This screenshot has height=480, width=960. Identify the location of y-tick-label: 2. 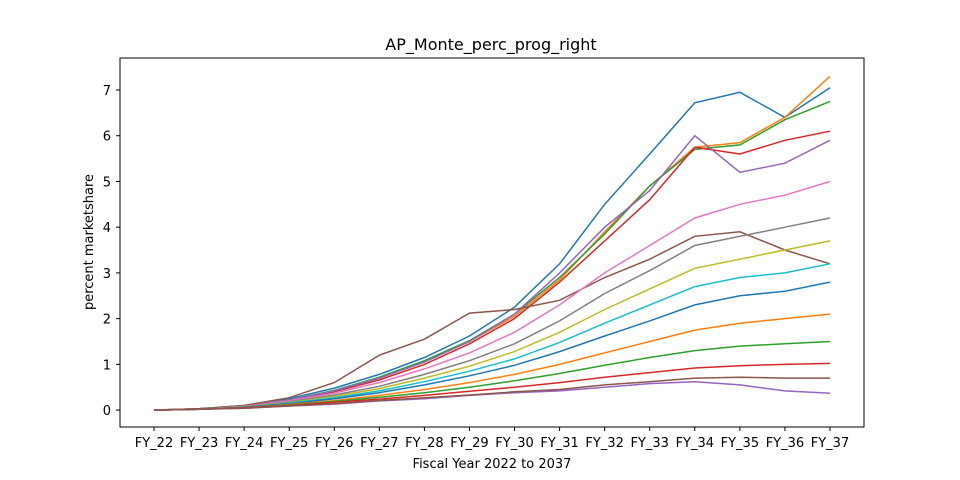
(107, 320).